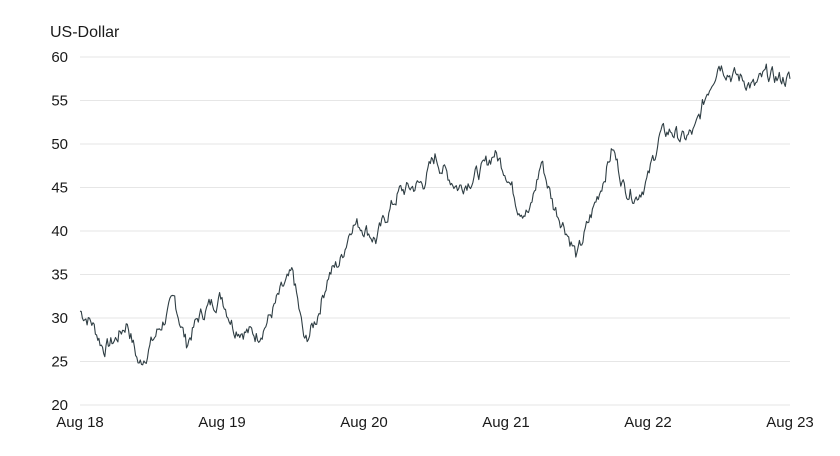 This screenshot has width=840, height=456. I want to click on y-tick-label: 50, so click(59, 144).